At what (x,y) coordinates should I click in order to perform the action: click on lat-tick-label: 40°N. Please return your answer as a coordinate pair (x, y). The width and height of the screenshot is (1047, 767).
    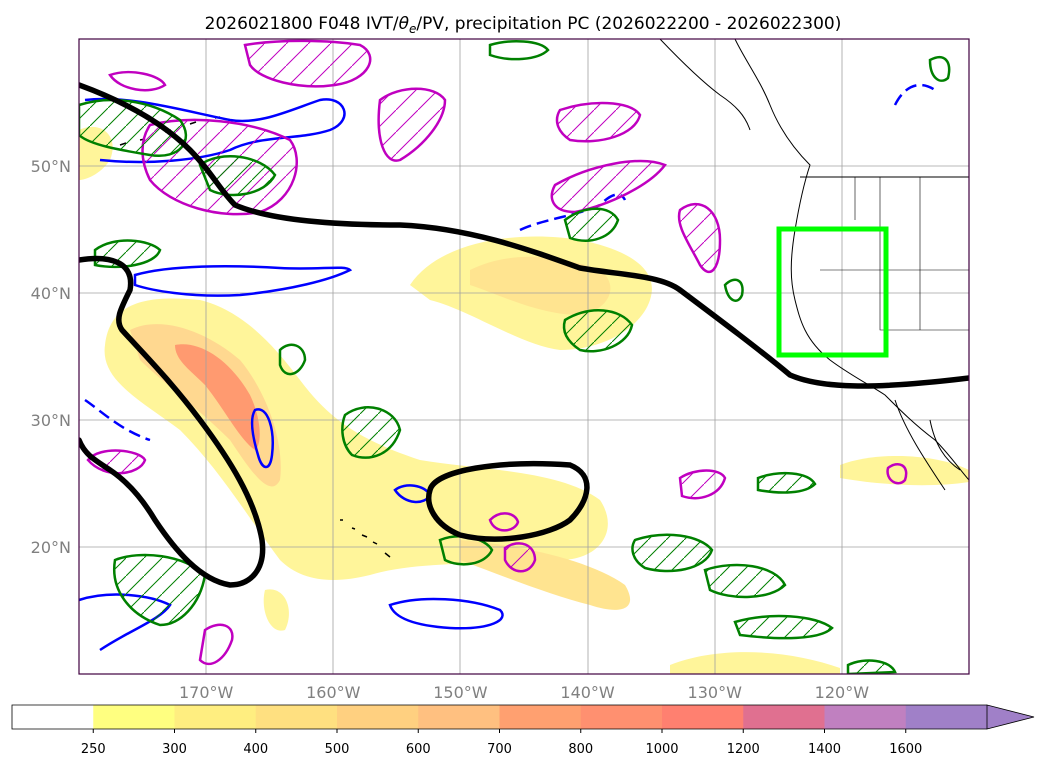
    Looking at the image, I should click on (51, 293).